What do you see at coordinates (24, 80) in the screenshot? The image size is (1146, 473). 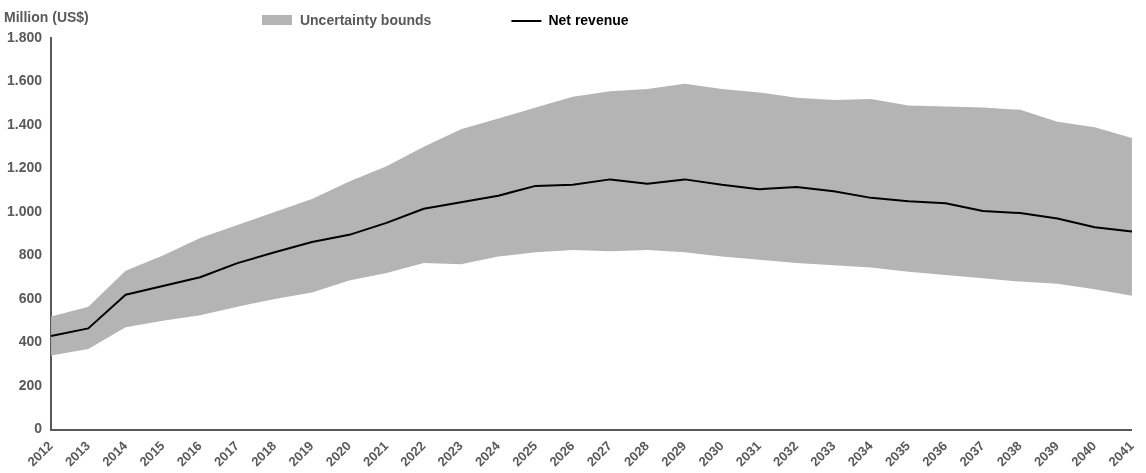 I see `y-tick-label: 1.600` at bounding box center [24, 80].